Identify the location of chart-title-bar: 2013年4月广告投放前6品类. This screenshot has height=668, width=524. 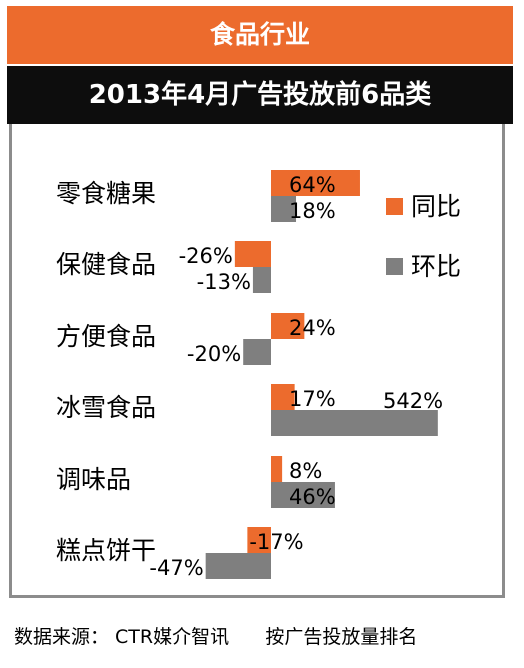
(260, 95).